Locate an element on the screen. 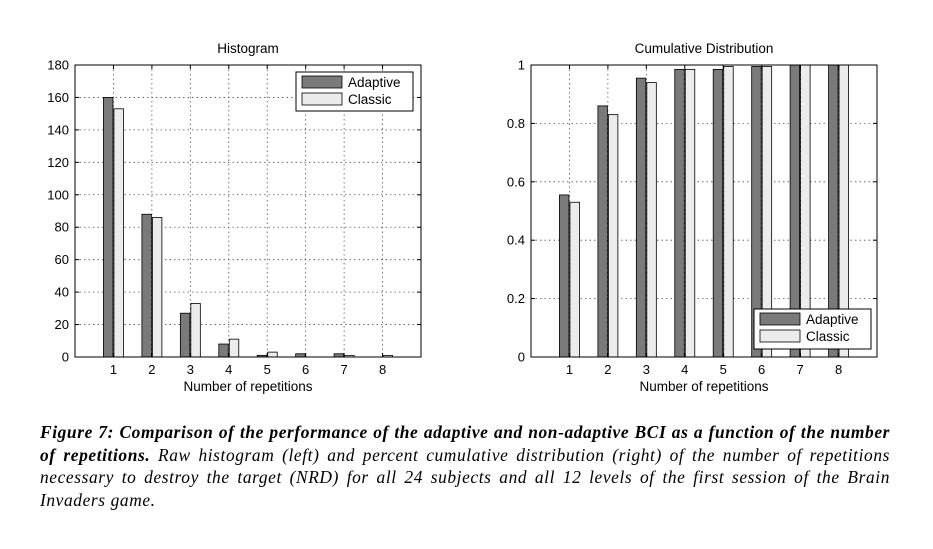 This screenshot has height=549, width=933. y-tick-label: 140 is located at coordinates (58, 129).